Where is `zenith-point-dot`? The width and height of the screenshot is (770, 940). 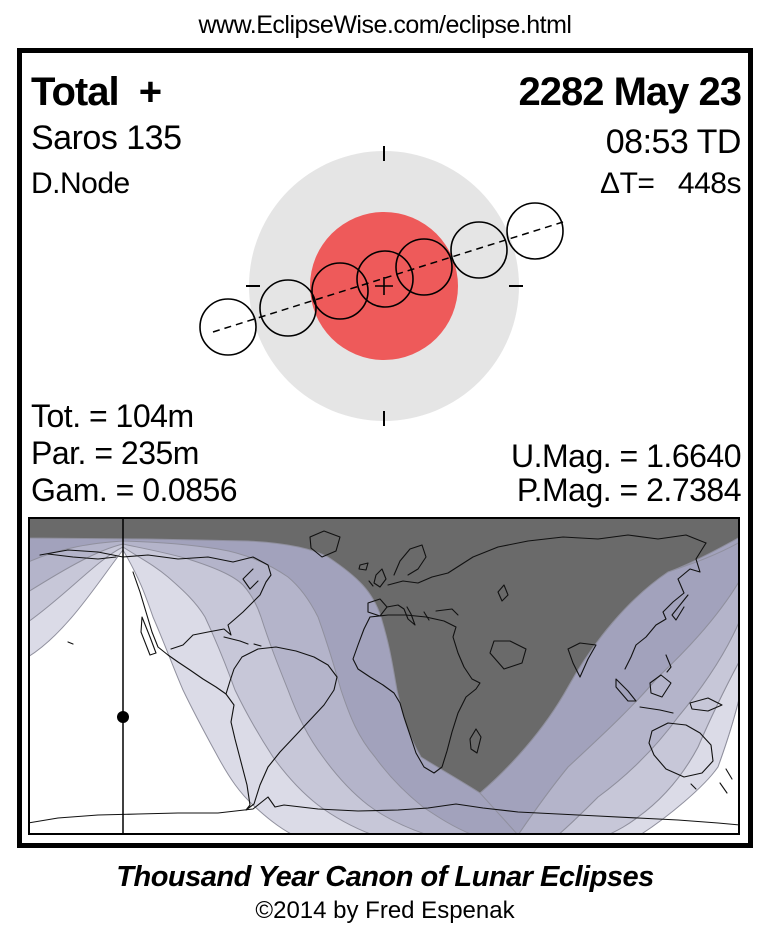
zenith-point-dot is located at coordinates (123, 717).